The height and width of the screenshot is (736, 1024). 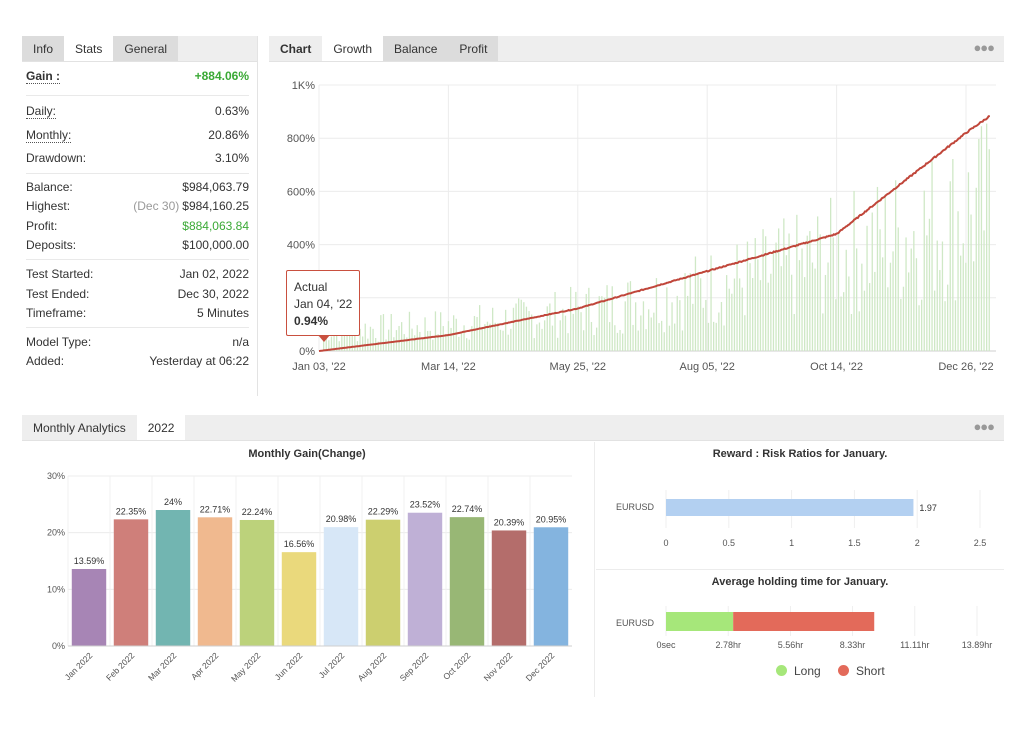 What do you see at coordinates (49, 135) in the screenshot?
I see `monthly-label: Monthly:` at bounding box center [49, 135].